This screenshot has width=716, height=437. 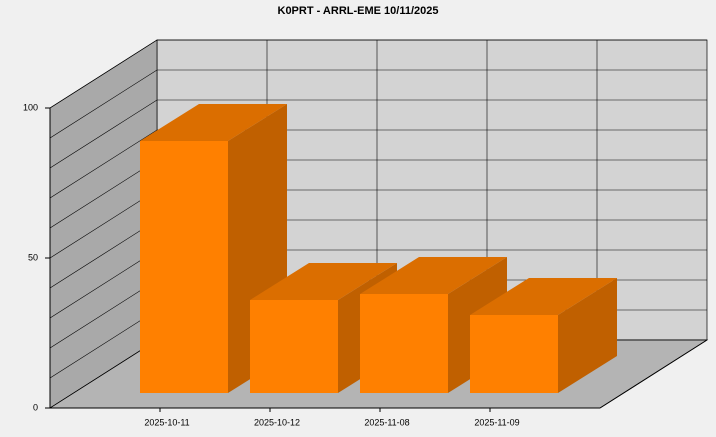 What do you see at coordinates (358, 11) in the screenshot?
I see `chart-title: K0PRT - ARRL-EME 10/11/2025` at bounding box center [358, 11].